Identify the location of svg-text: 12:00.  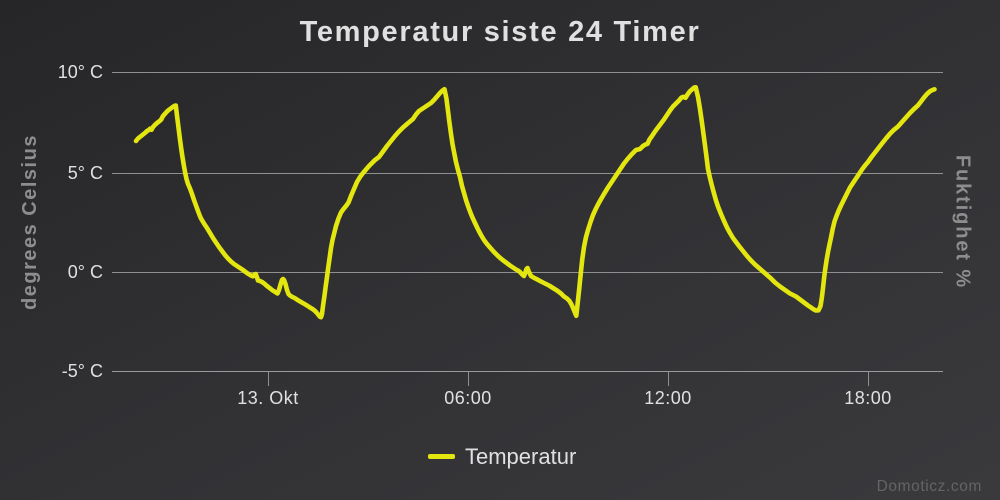
(668, 398).